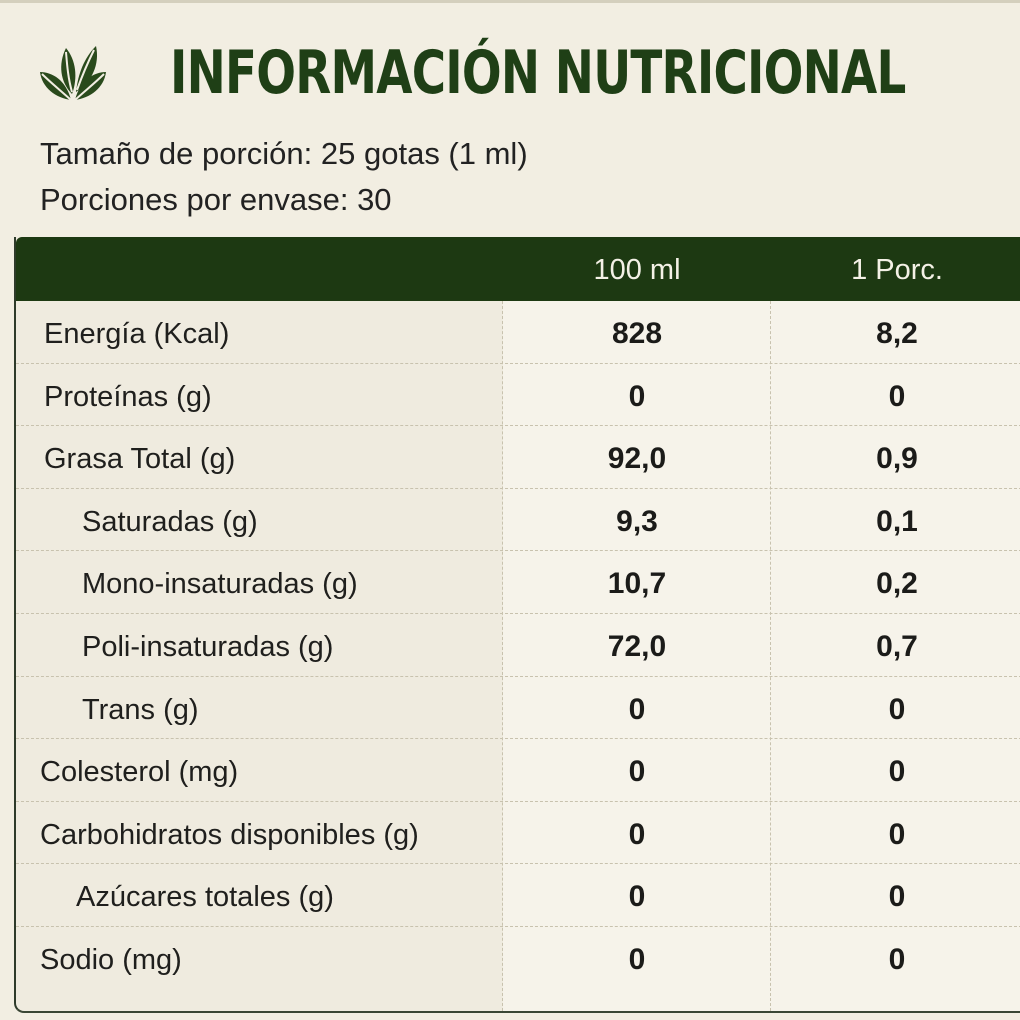  Describe the element at coordinates (518, 520) in the screenshot. I see `table-row-saturadas: Saturadas (g) 9,3 0,1` at that location.